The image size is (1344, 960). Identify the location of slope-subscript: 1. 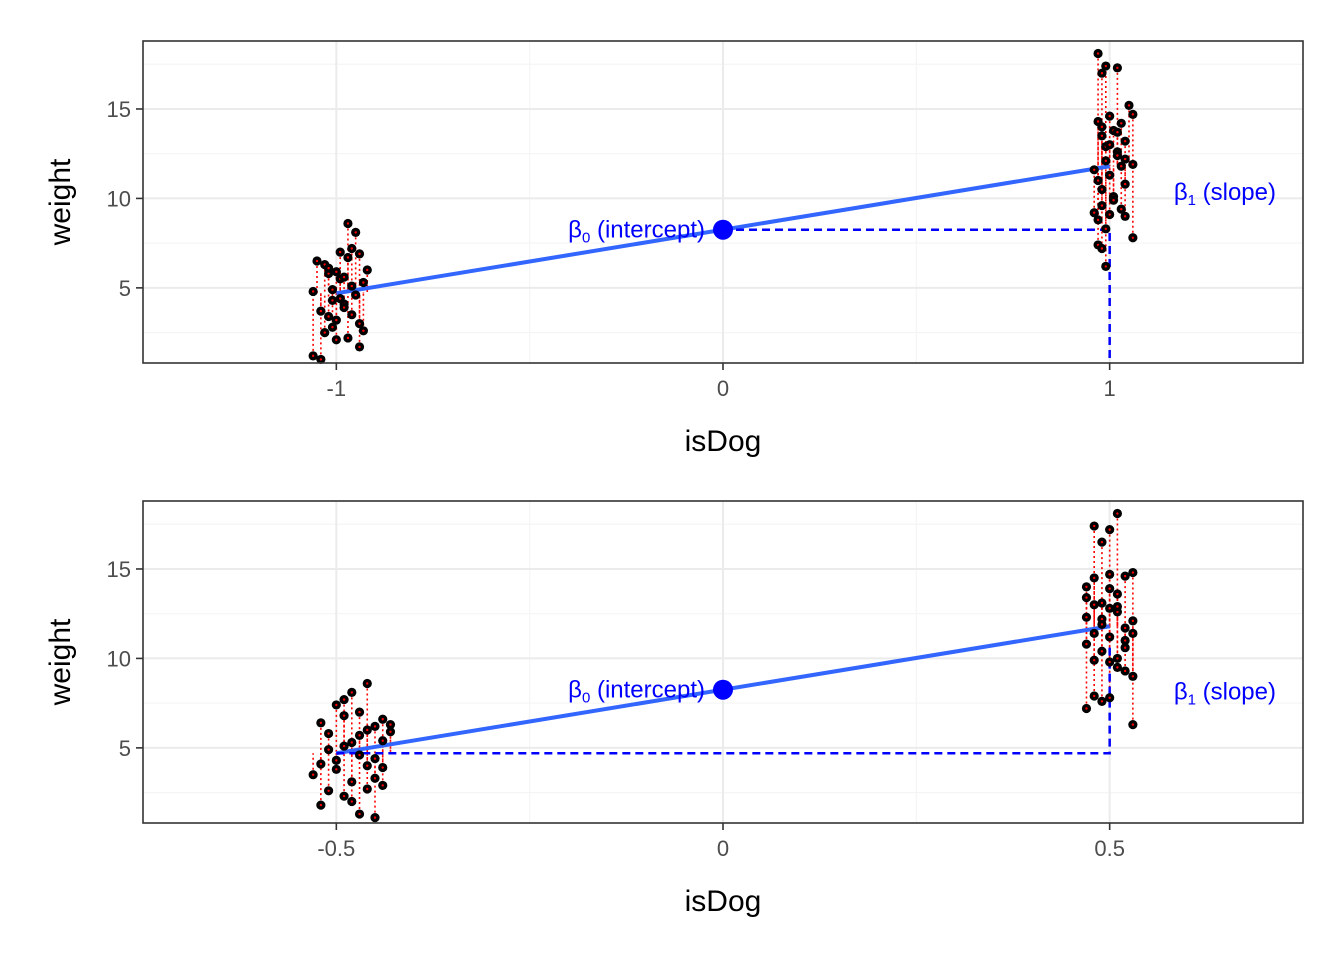
(1192, 200).